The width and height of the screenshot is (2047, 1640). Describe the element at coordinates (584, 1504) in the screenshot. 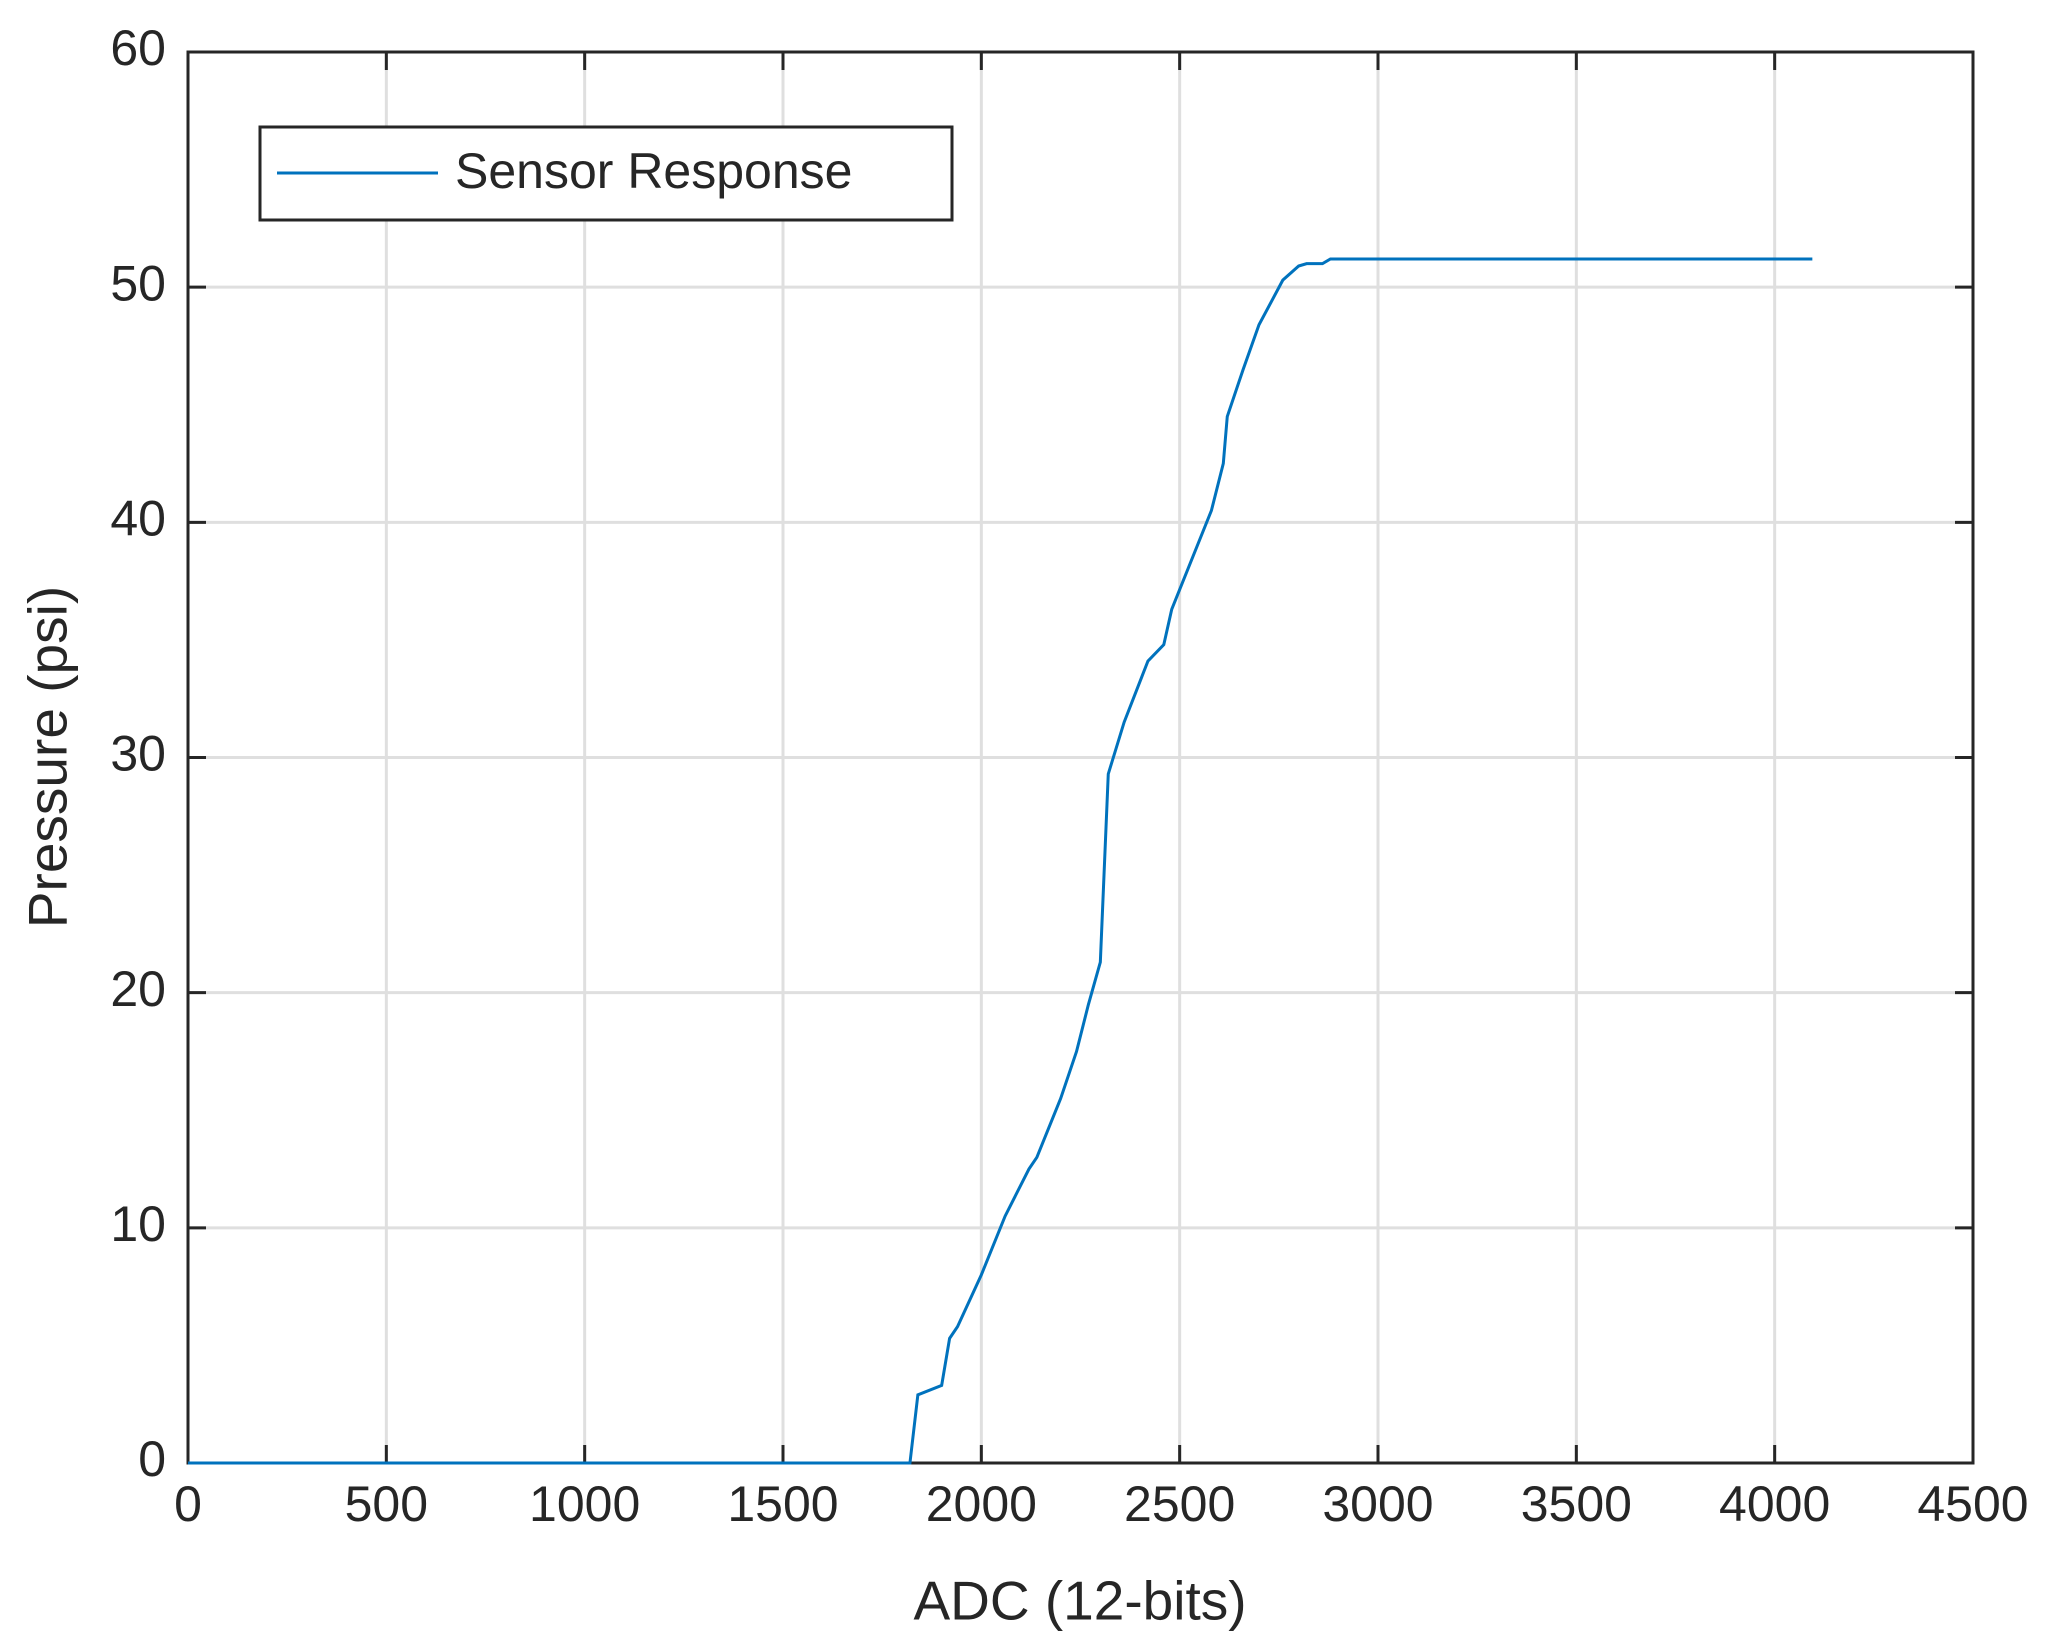

I see `x-tick-label: 1000` at that location.